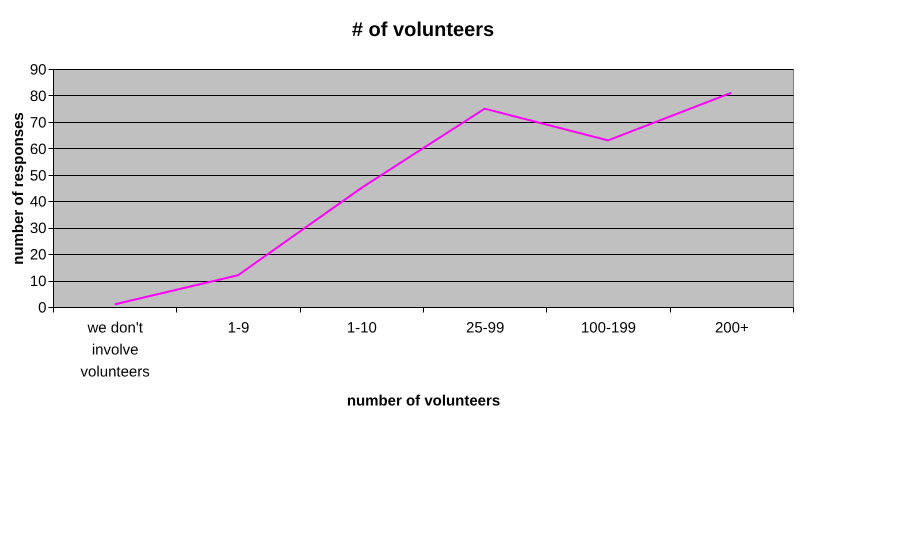 The height and width of the screenshot is (545, 900). What do you see at coordinates (38, 70) in the screenshot?
I see `y-tick-label: 90` at bounding box center [38, 70].